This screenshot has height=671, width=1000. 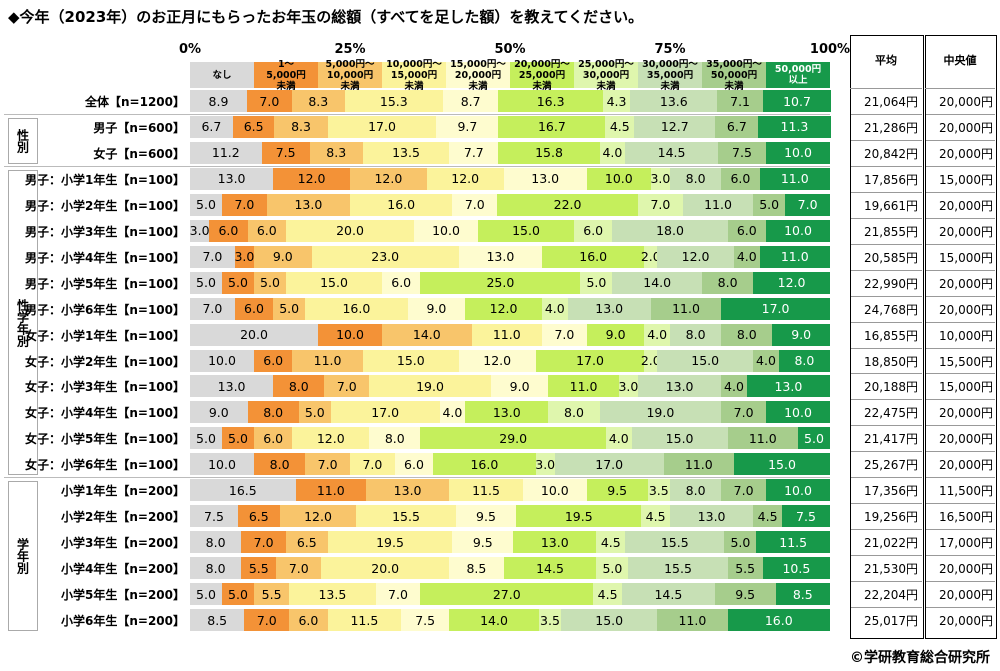 I want to click on bar-row: 5.0 5.0 6.0 12.0 8.0 29.0 4.0 15.0 11.0 5.0, so click(x=510, y=438).